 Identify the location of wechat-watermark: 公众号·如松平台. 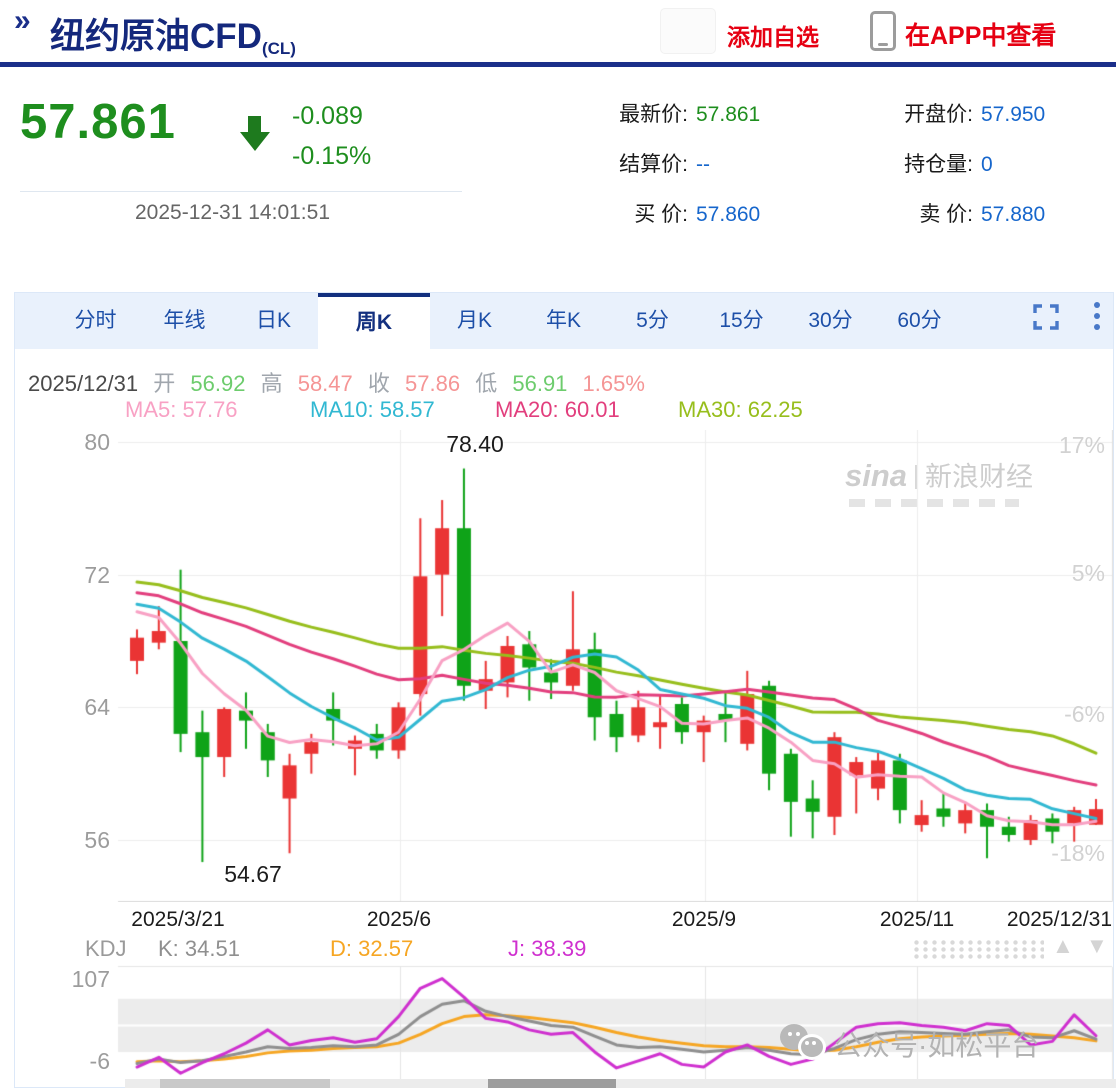
(909, 1044).